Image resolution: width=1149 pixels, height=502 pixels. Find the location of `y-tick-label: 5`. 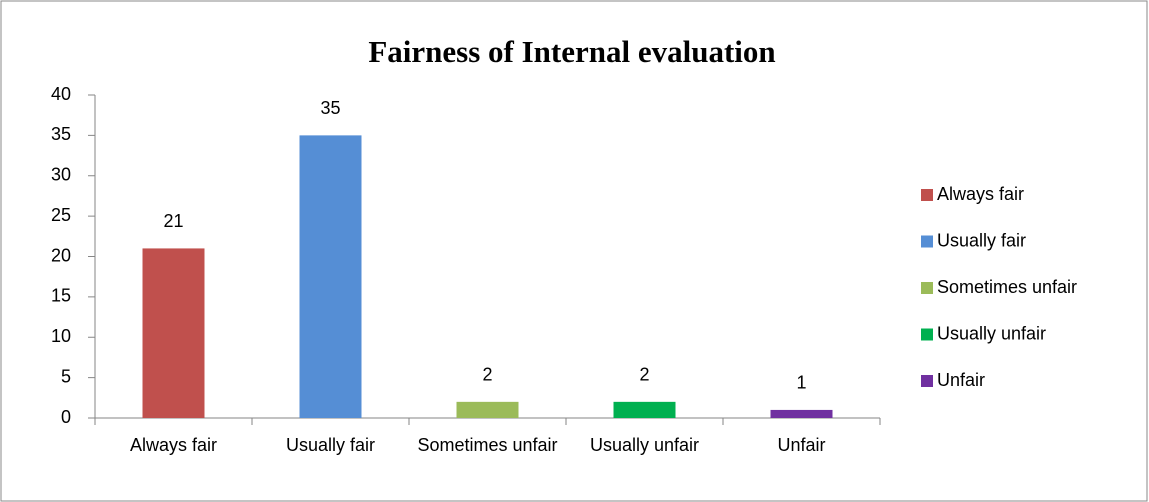

y-tick-label: 5 is located at coordinates (66, 376).